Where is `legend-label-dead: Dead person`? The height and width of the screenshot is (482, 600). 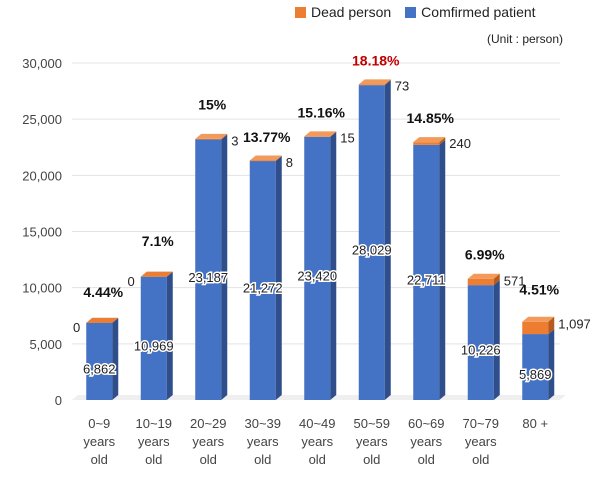 legend-label-dead: Dead person is located at coordinates (351, 12).